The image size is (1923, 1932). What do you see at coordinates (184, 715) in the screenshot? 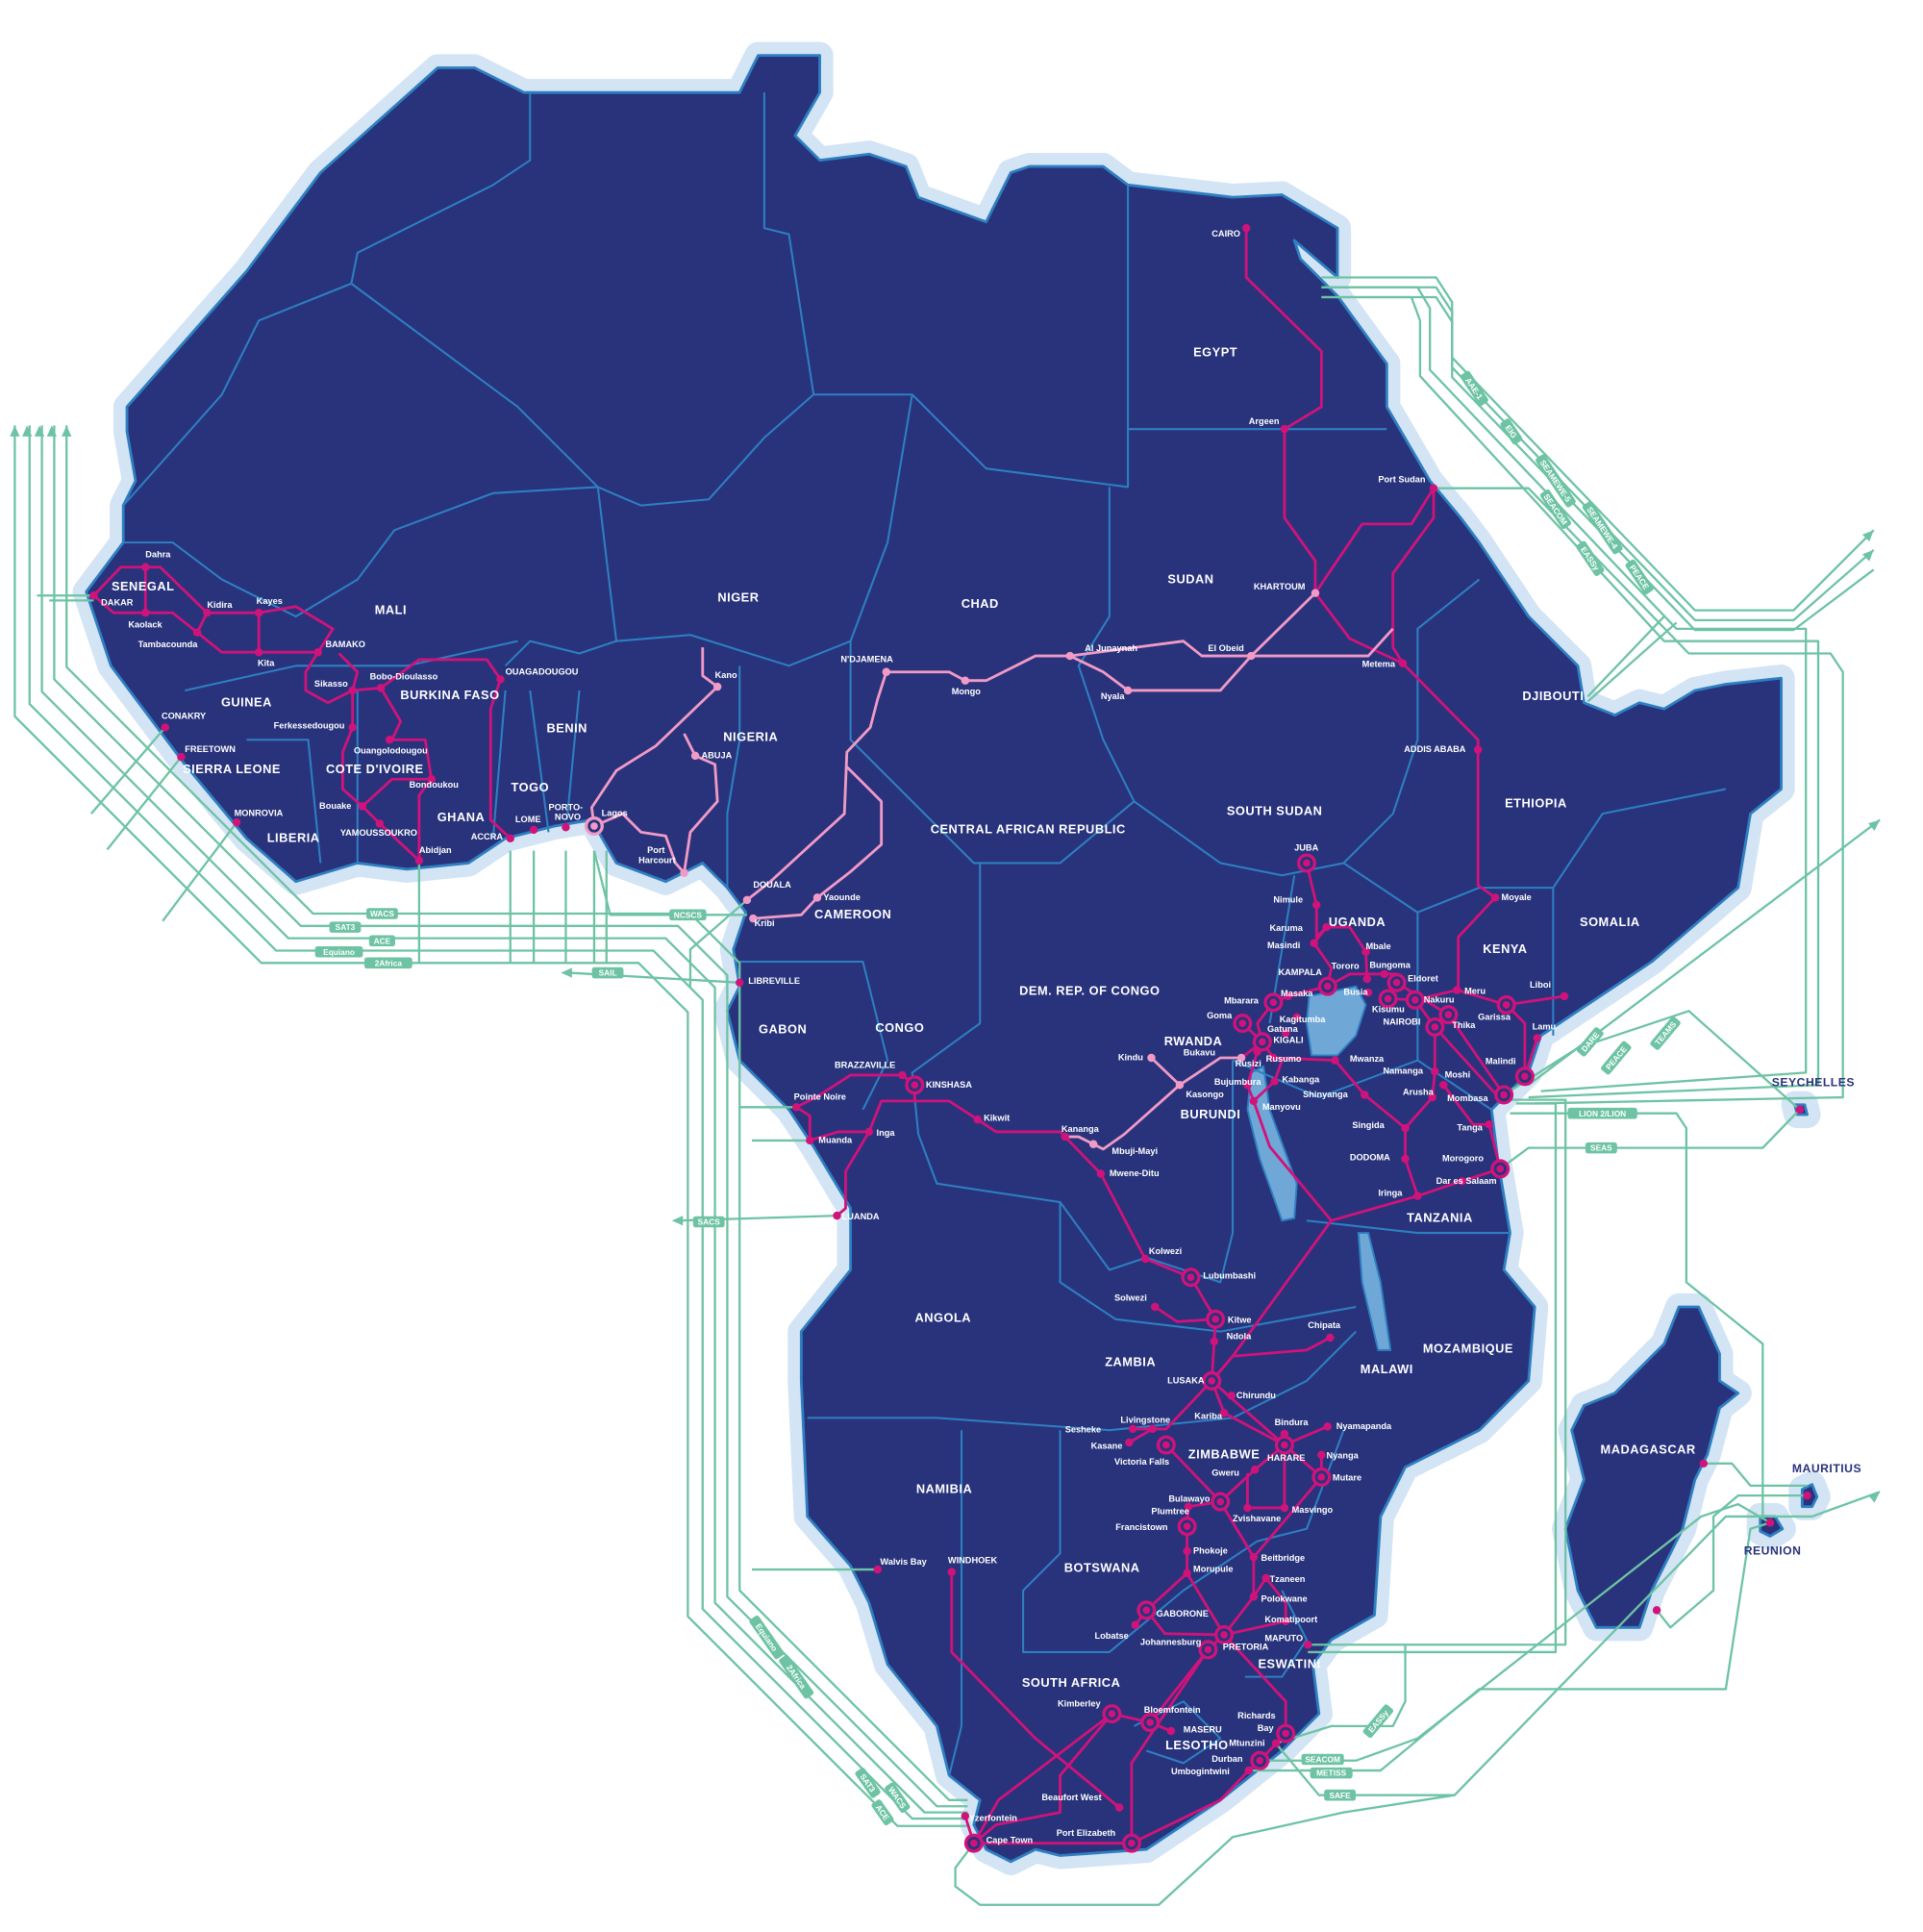
I see `city-label: CONAKRY` at bounding box center [184, 715].